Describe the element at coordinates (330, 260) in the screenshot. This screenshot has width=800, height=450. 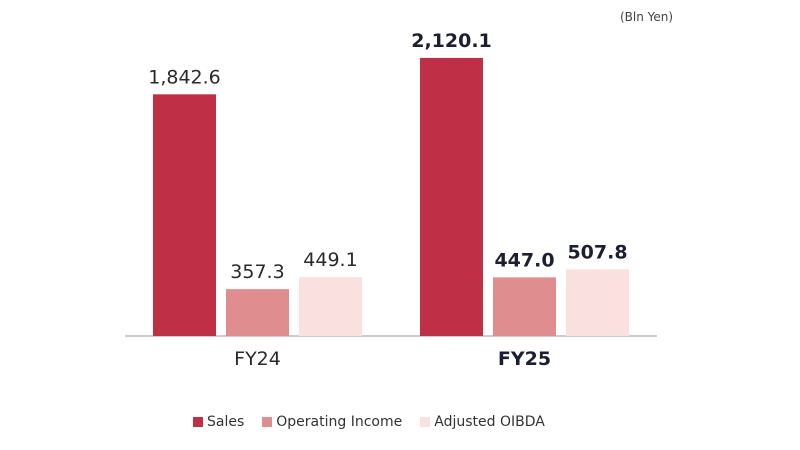
I see `data-label-fy24-adjusted-oibda: 449.1` at that location.